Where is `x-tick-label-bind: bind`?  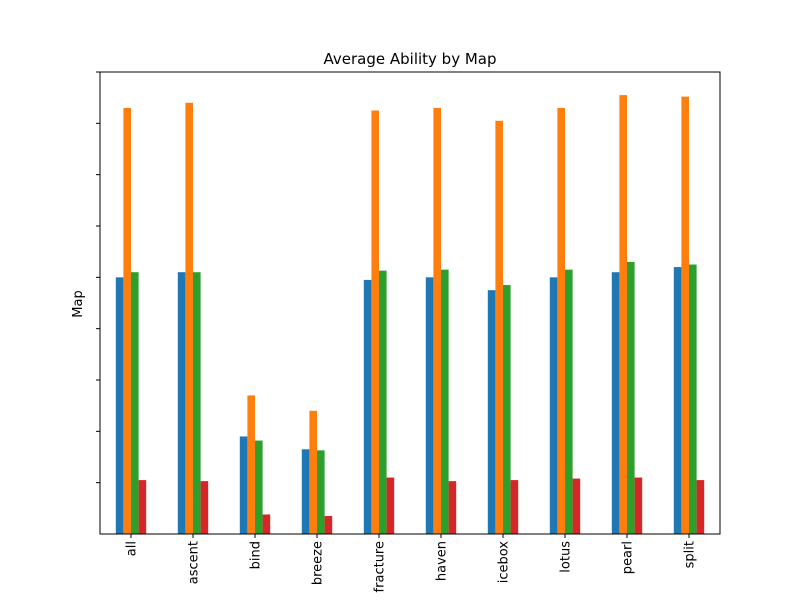 x-tick-label-bind: bind is located at coordinates (256, 555).